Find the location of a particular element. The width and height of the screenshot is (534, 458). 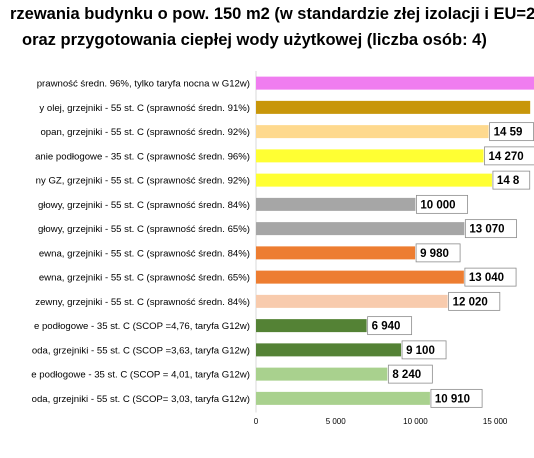

data-label: 8 240 is located at coordinates (406, 375).